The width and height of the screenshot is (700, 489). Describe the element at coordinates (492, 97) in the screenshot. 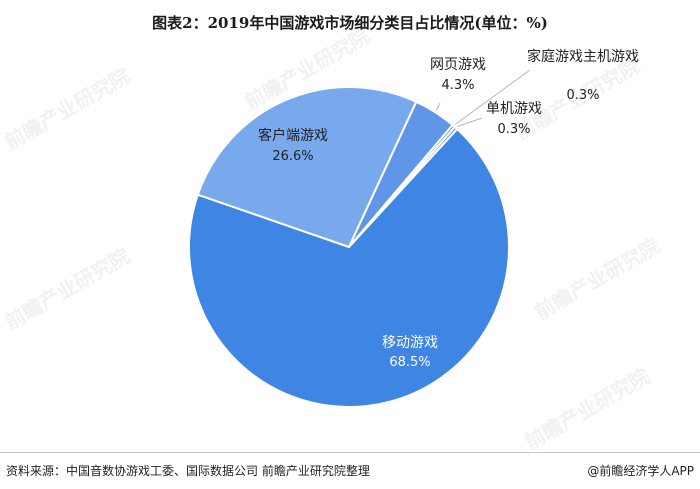

I see `leader-line-console` at that location.